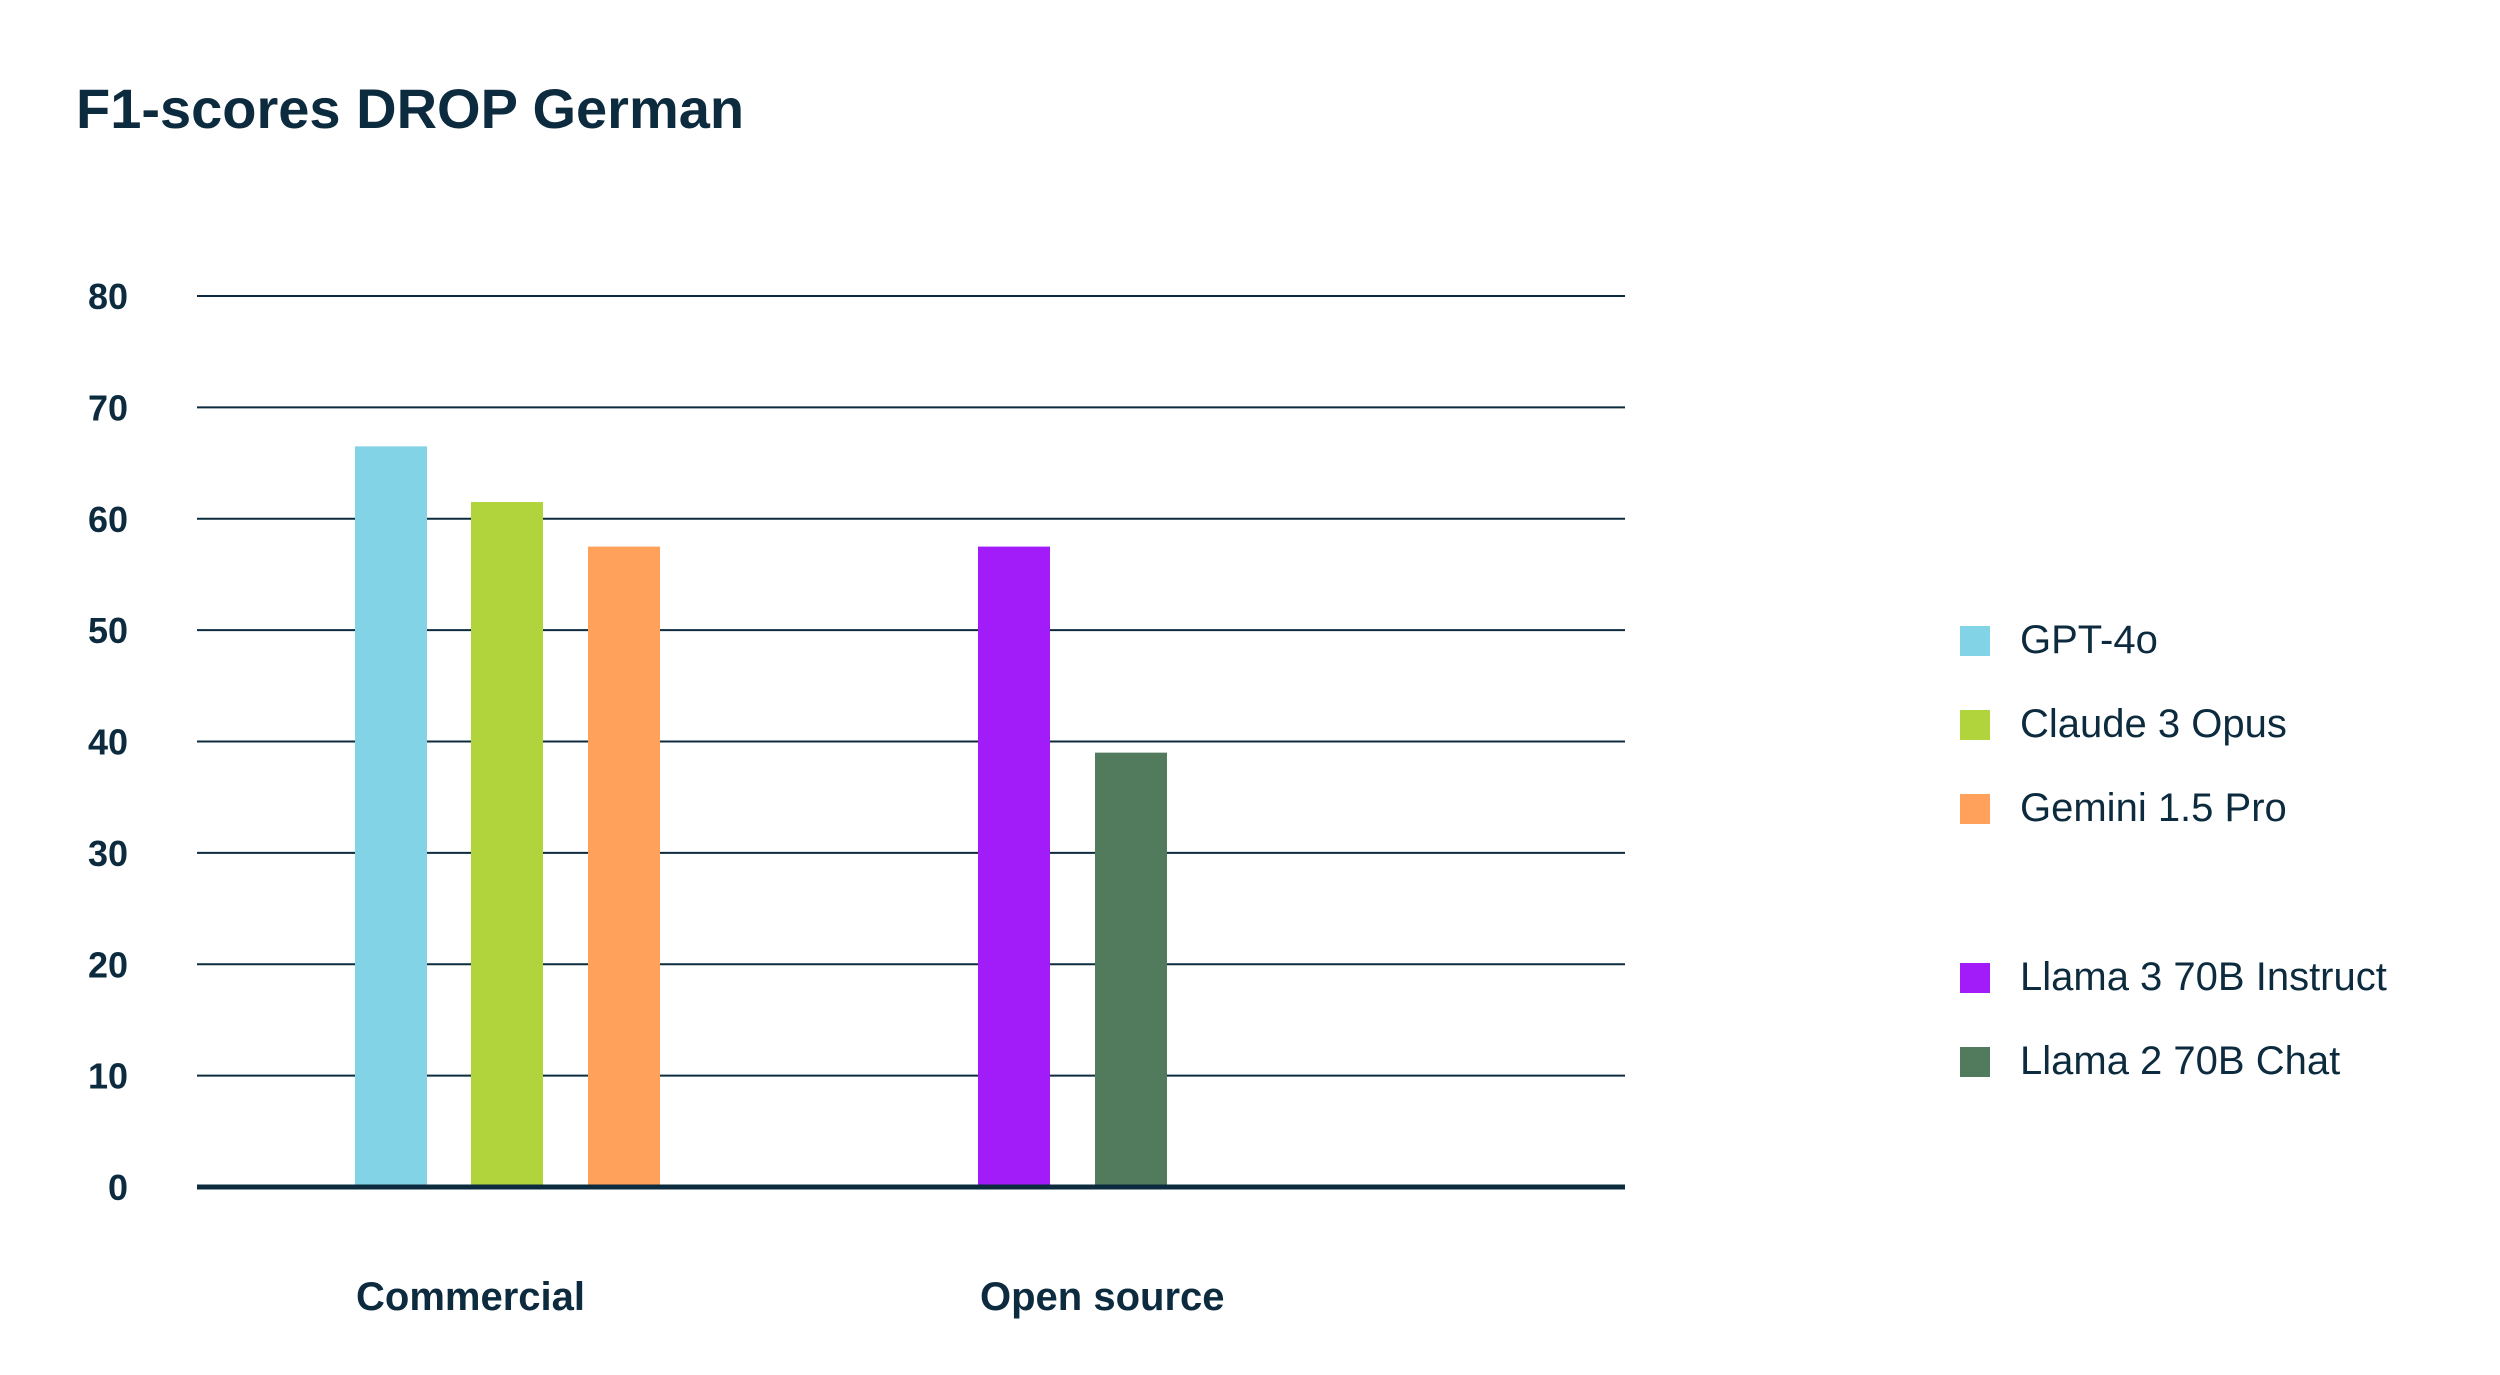 The image size is (2500, 1375). What do you see at coordinates (108, 519) in the screenshot?
I see `y-tick-label: 60` at bounding box center [108, 519].